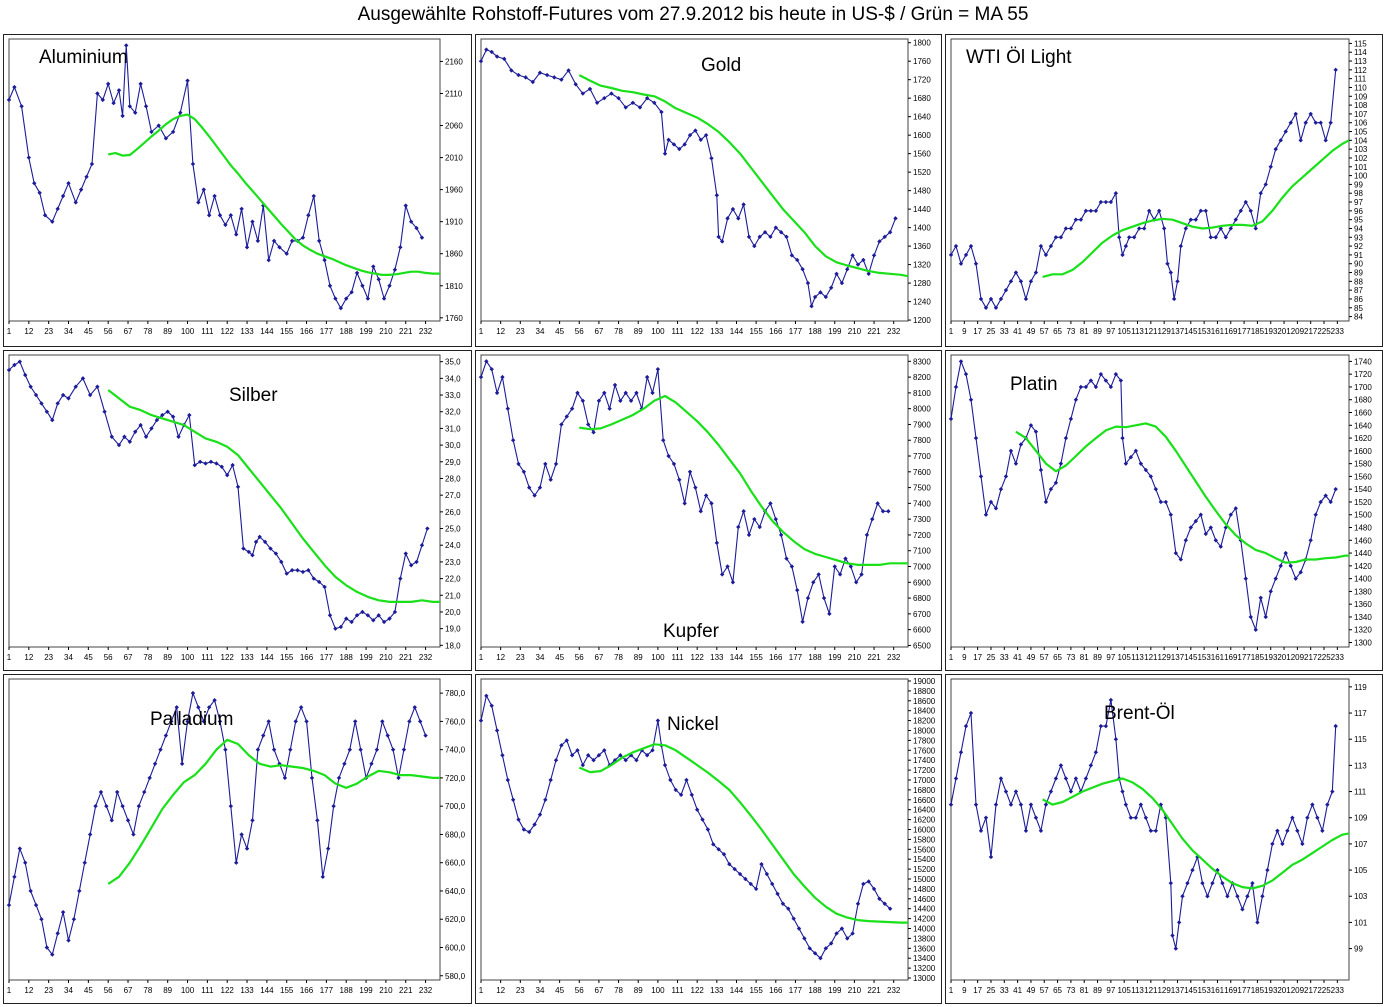 This screenshot has width=1386, height=1007. I want to click on x-tick-label: 105, so click(1125, 990).